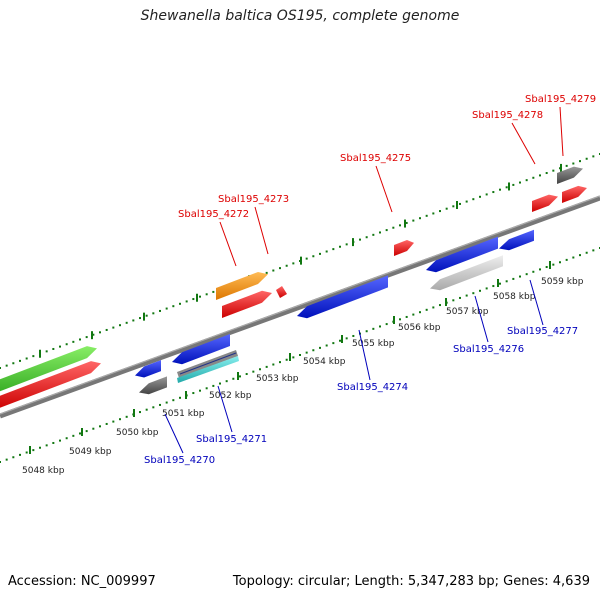 The height and width of the screenshot is (600, 600). What do you see at coordinates (179, 460) in the screenshot?
I see `reverse-gene-label: Sbal195_4270` at bounding box center [179, 460].